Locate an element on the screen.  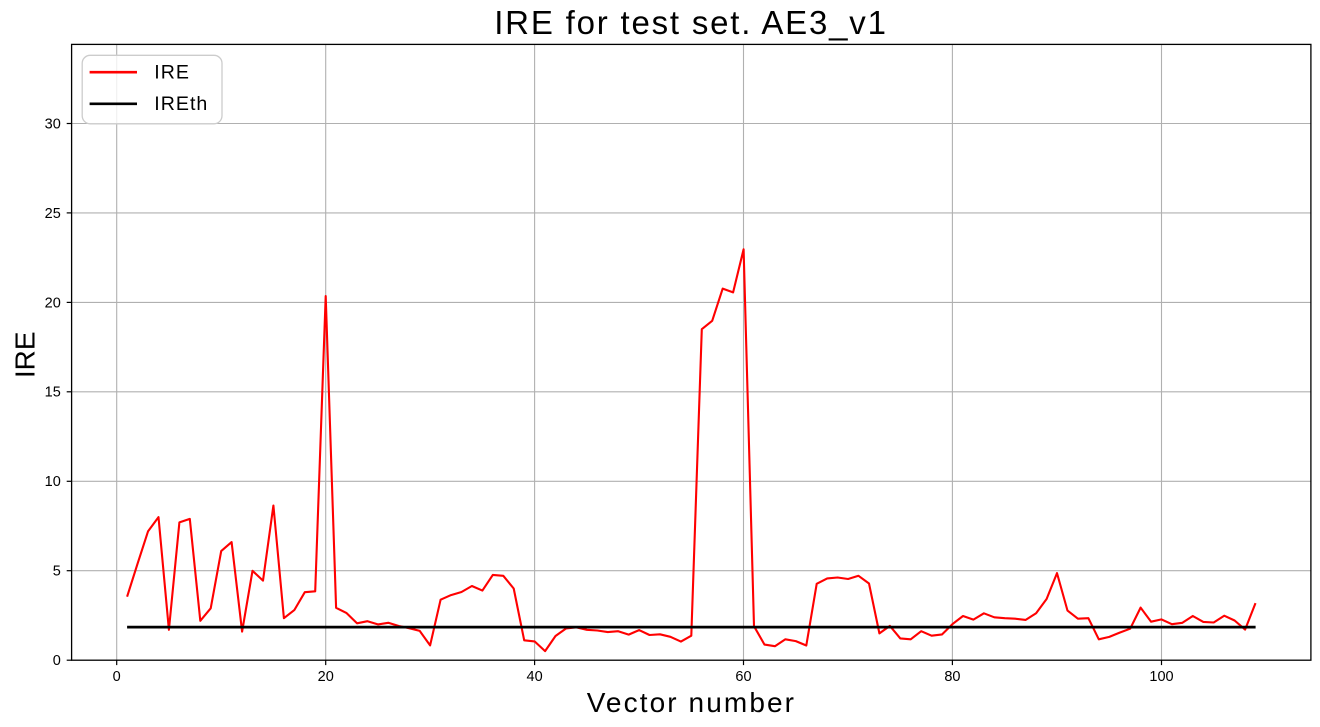
svg-text: 100 is located at coordinates (1161, 677).